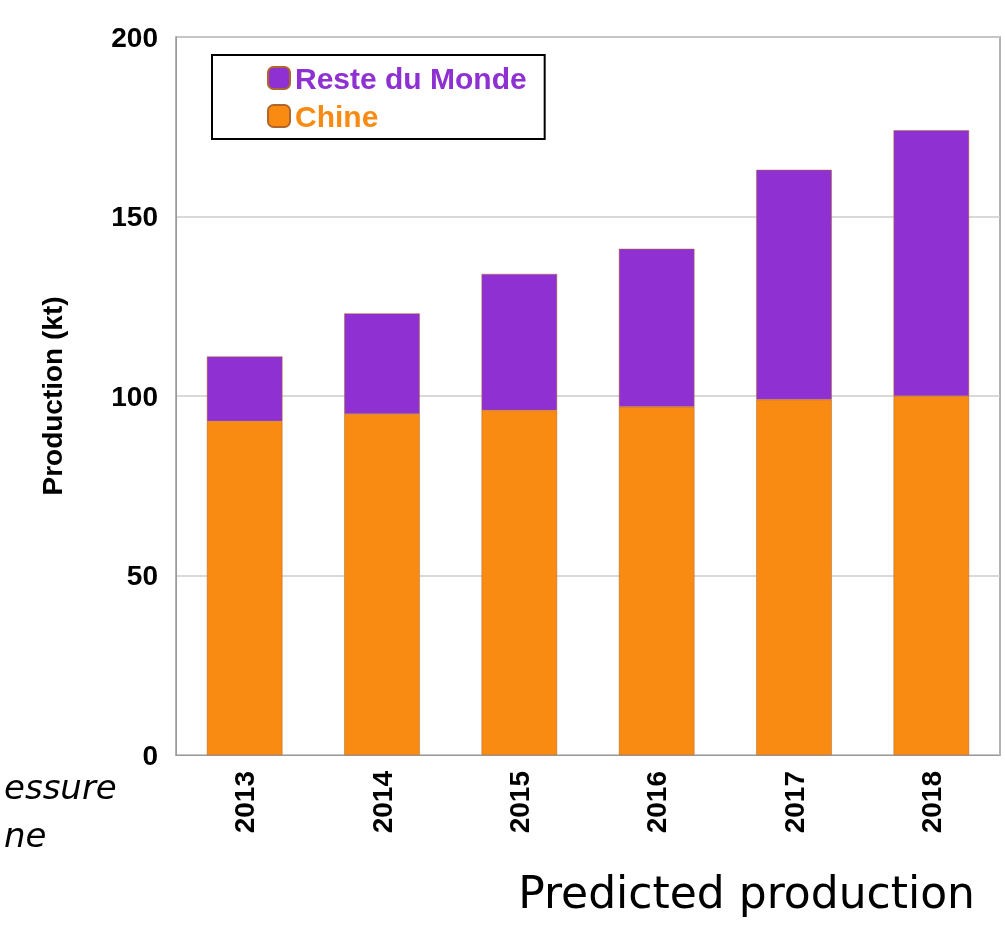 The height and width of the screenshot is (942, 1005). Describe the element at coordinates (25, 835) in the screenshot. I see `text: ne` at that location.